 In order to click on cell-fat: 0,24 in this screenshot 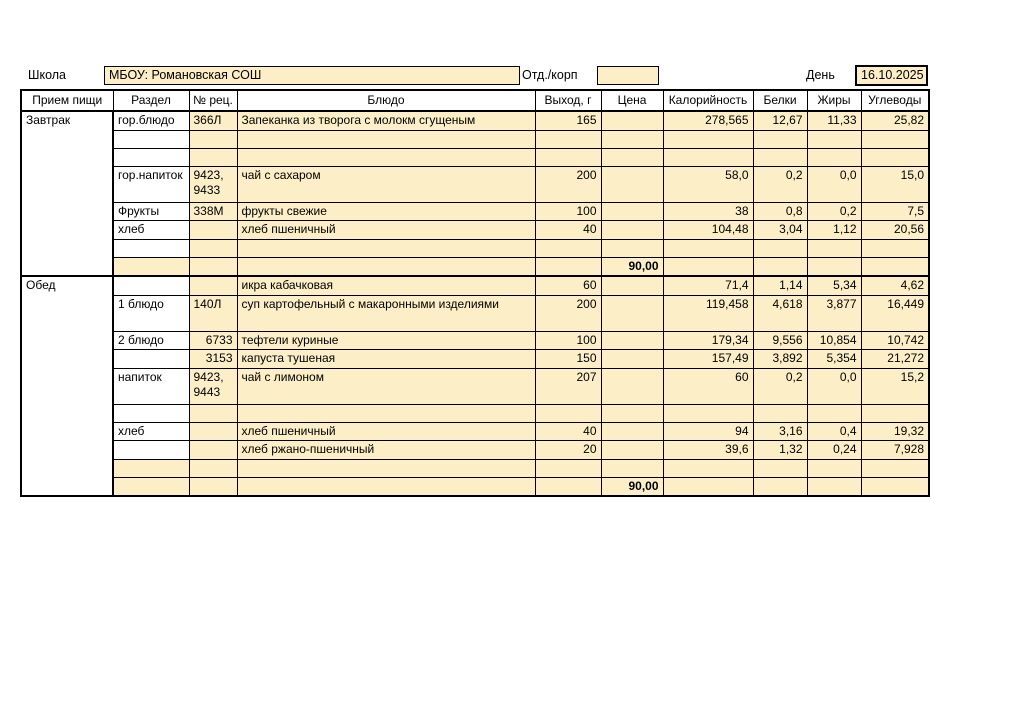, I will do `click(834, 450)`.